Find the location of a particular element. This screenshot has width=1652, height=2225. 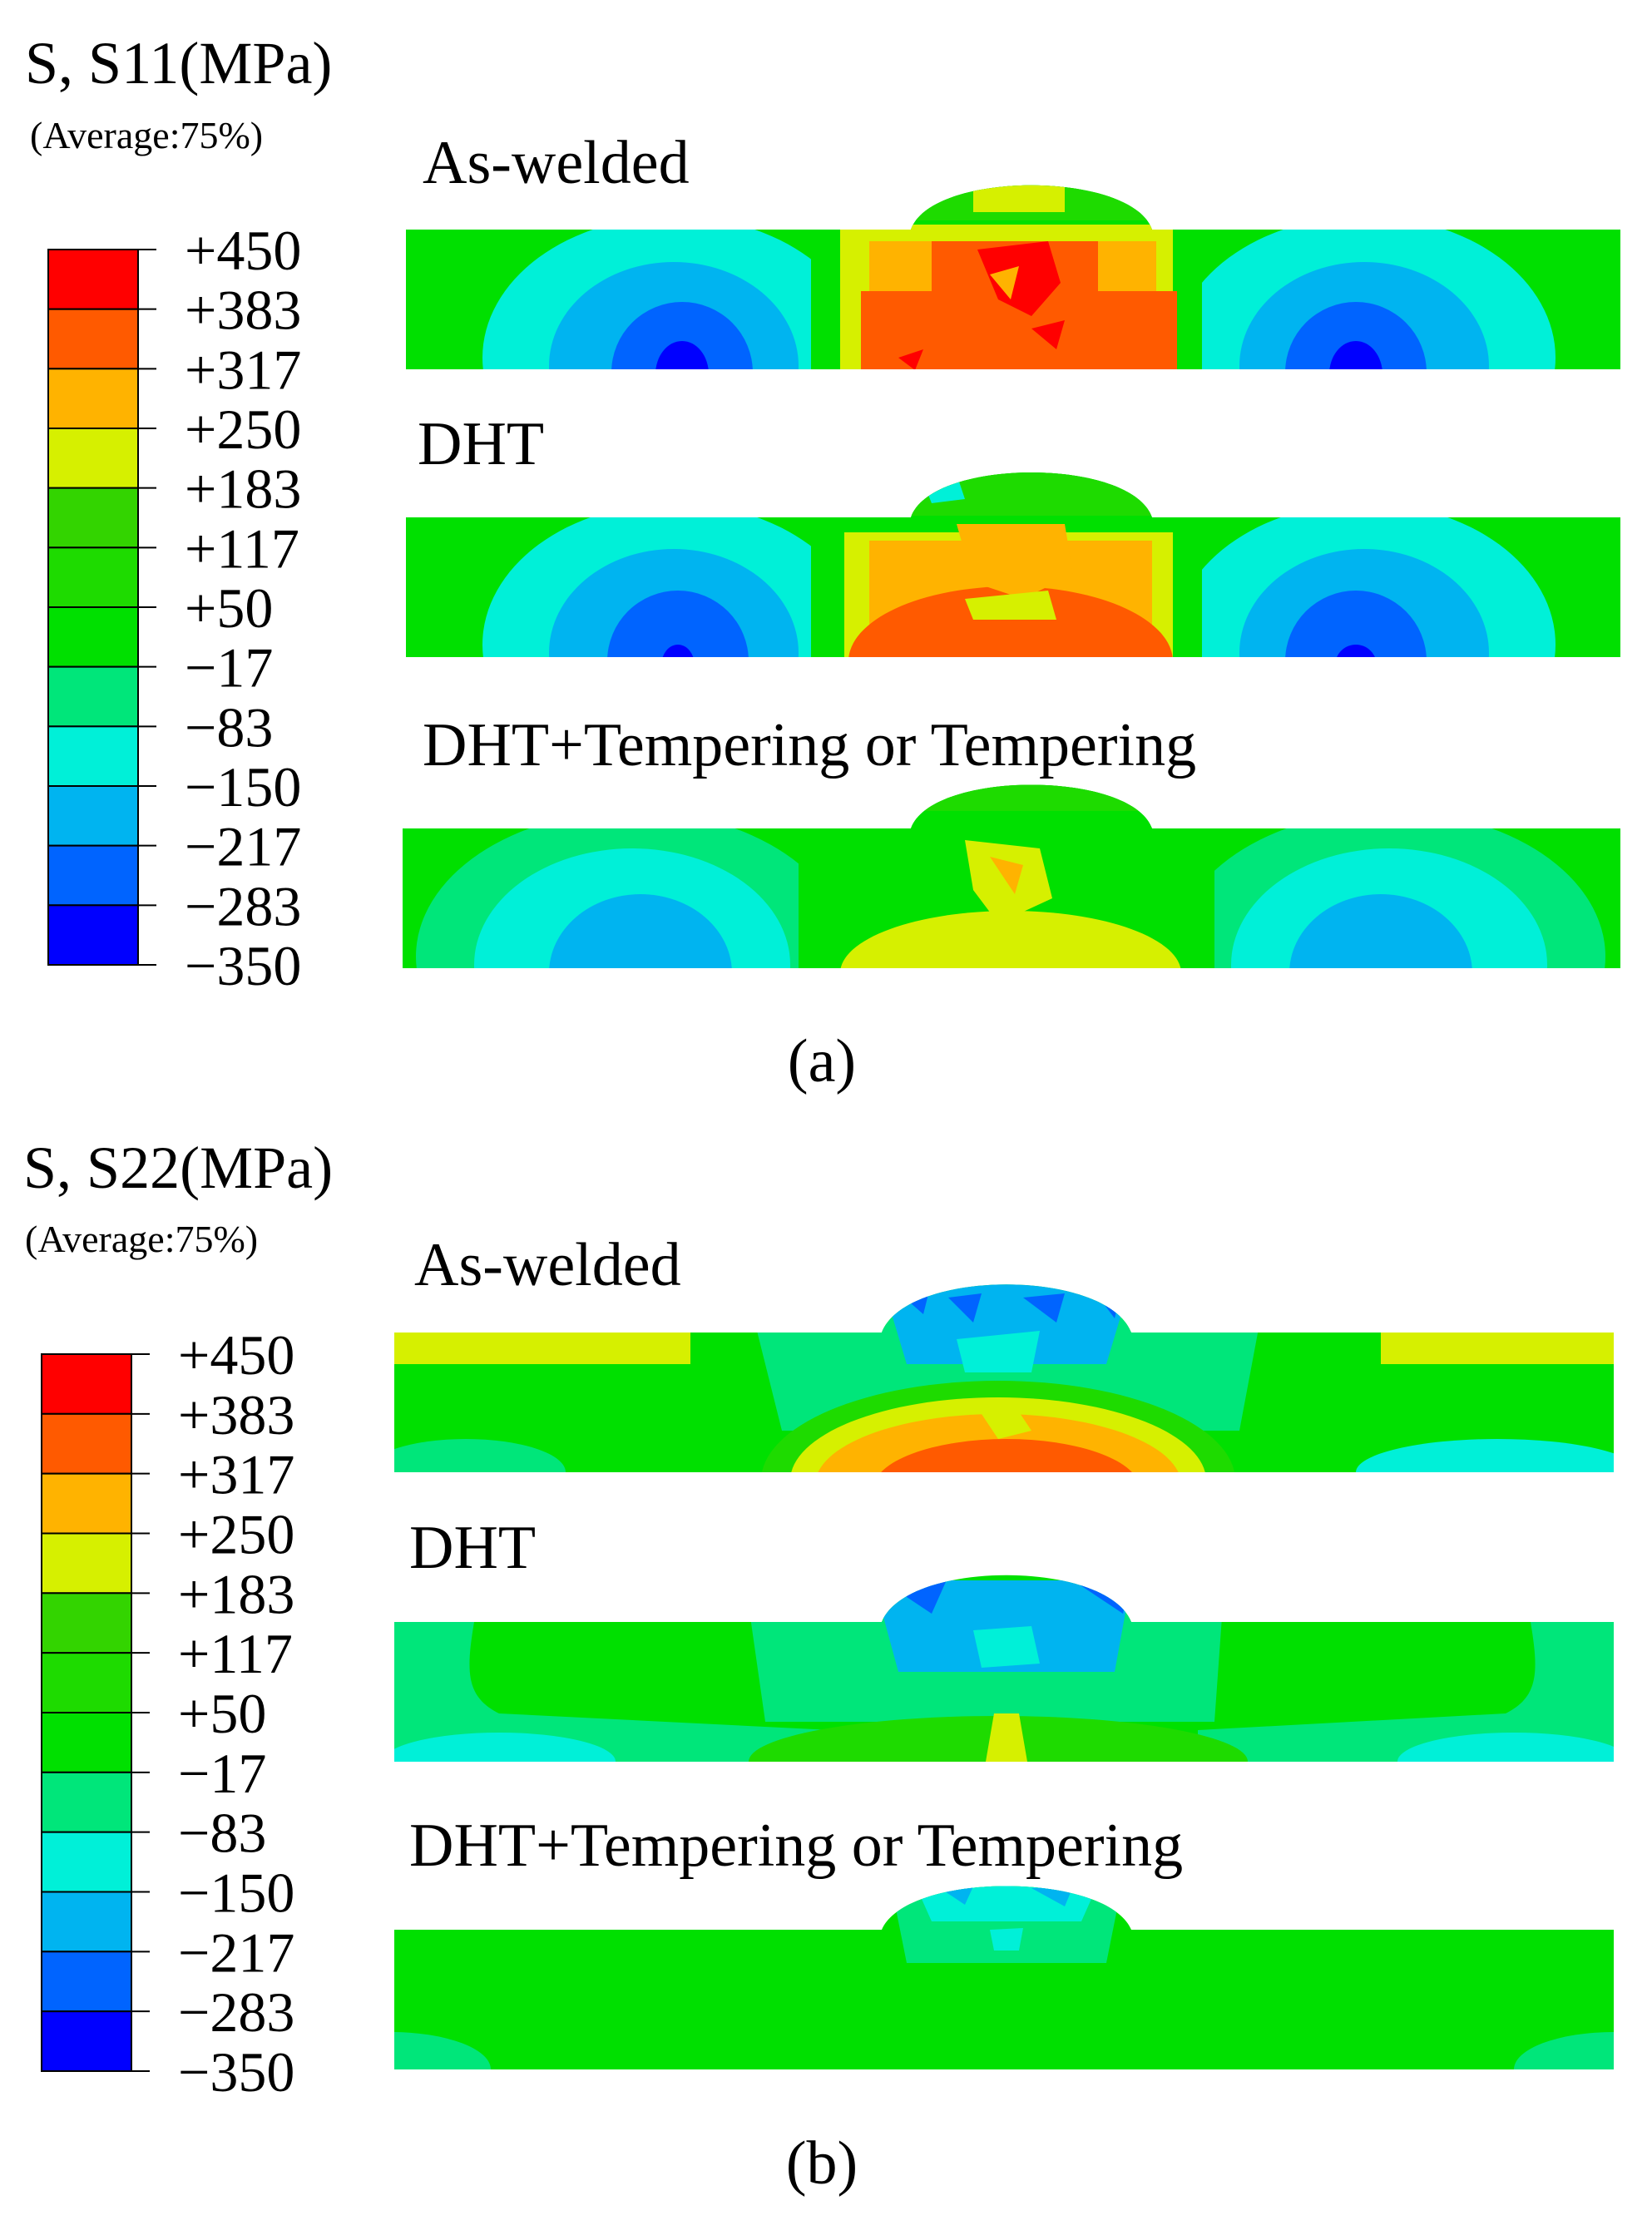

legend-title: S, S22(MPa) is located at coordinates (178, 1168).